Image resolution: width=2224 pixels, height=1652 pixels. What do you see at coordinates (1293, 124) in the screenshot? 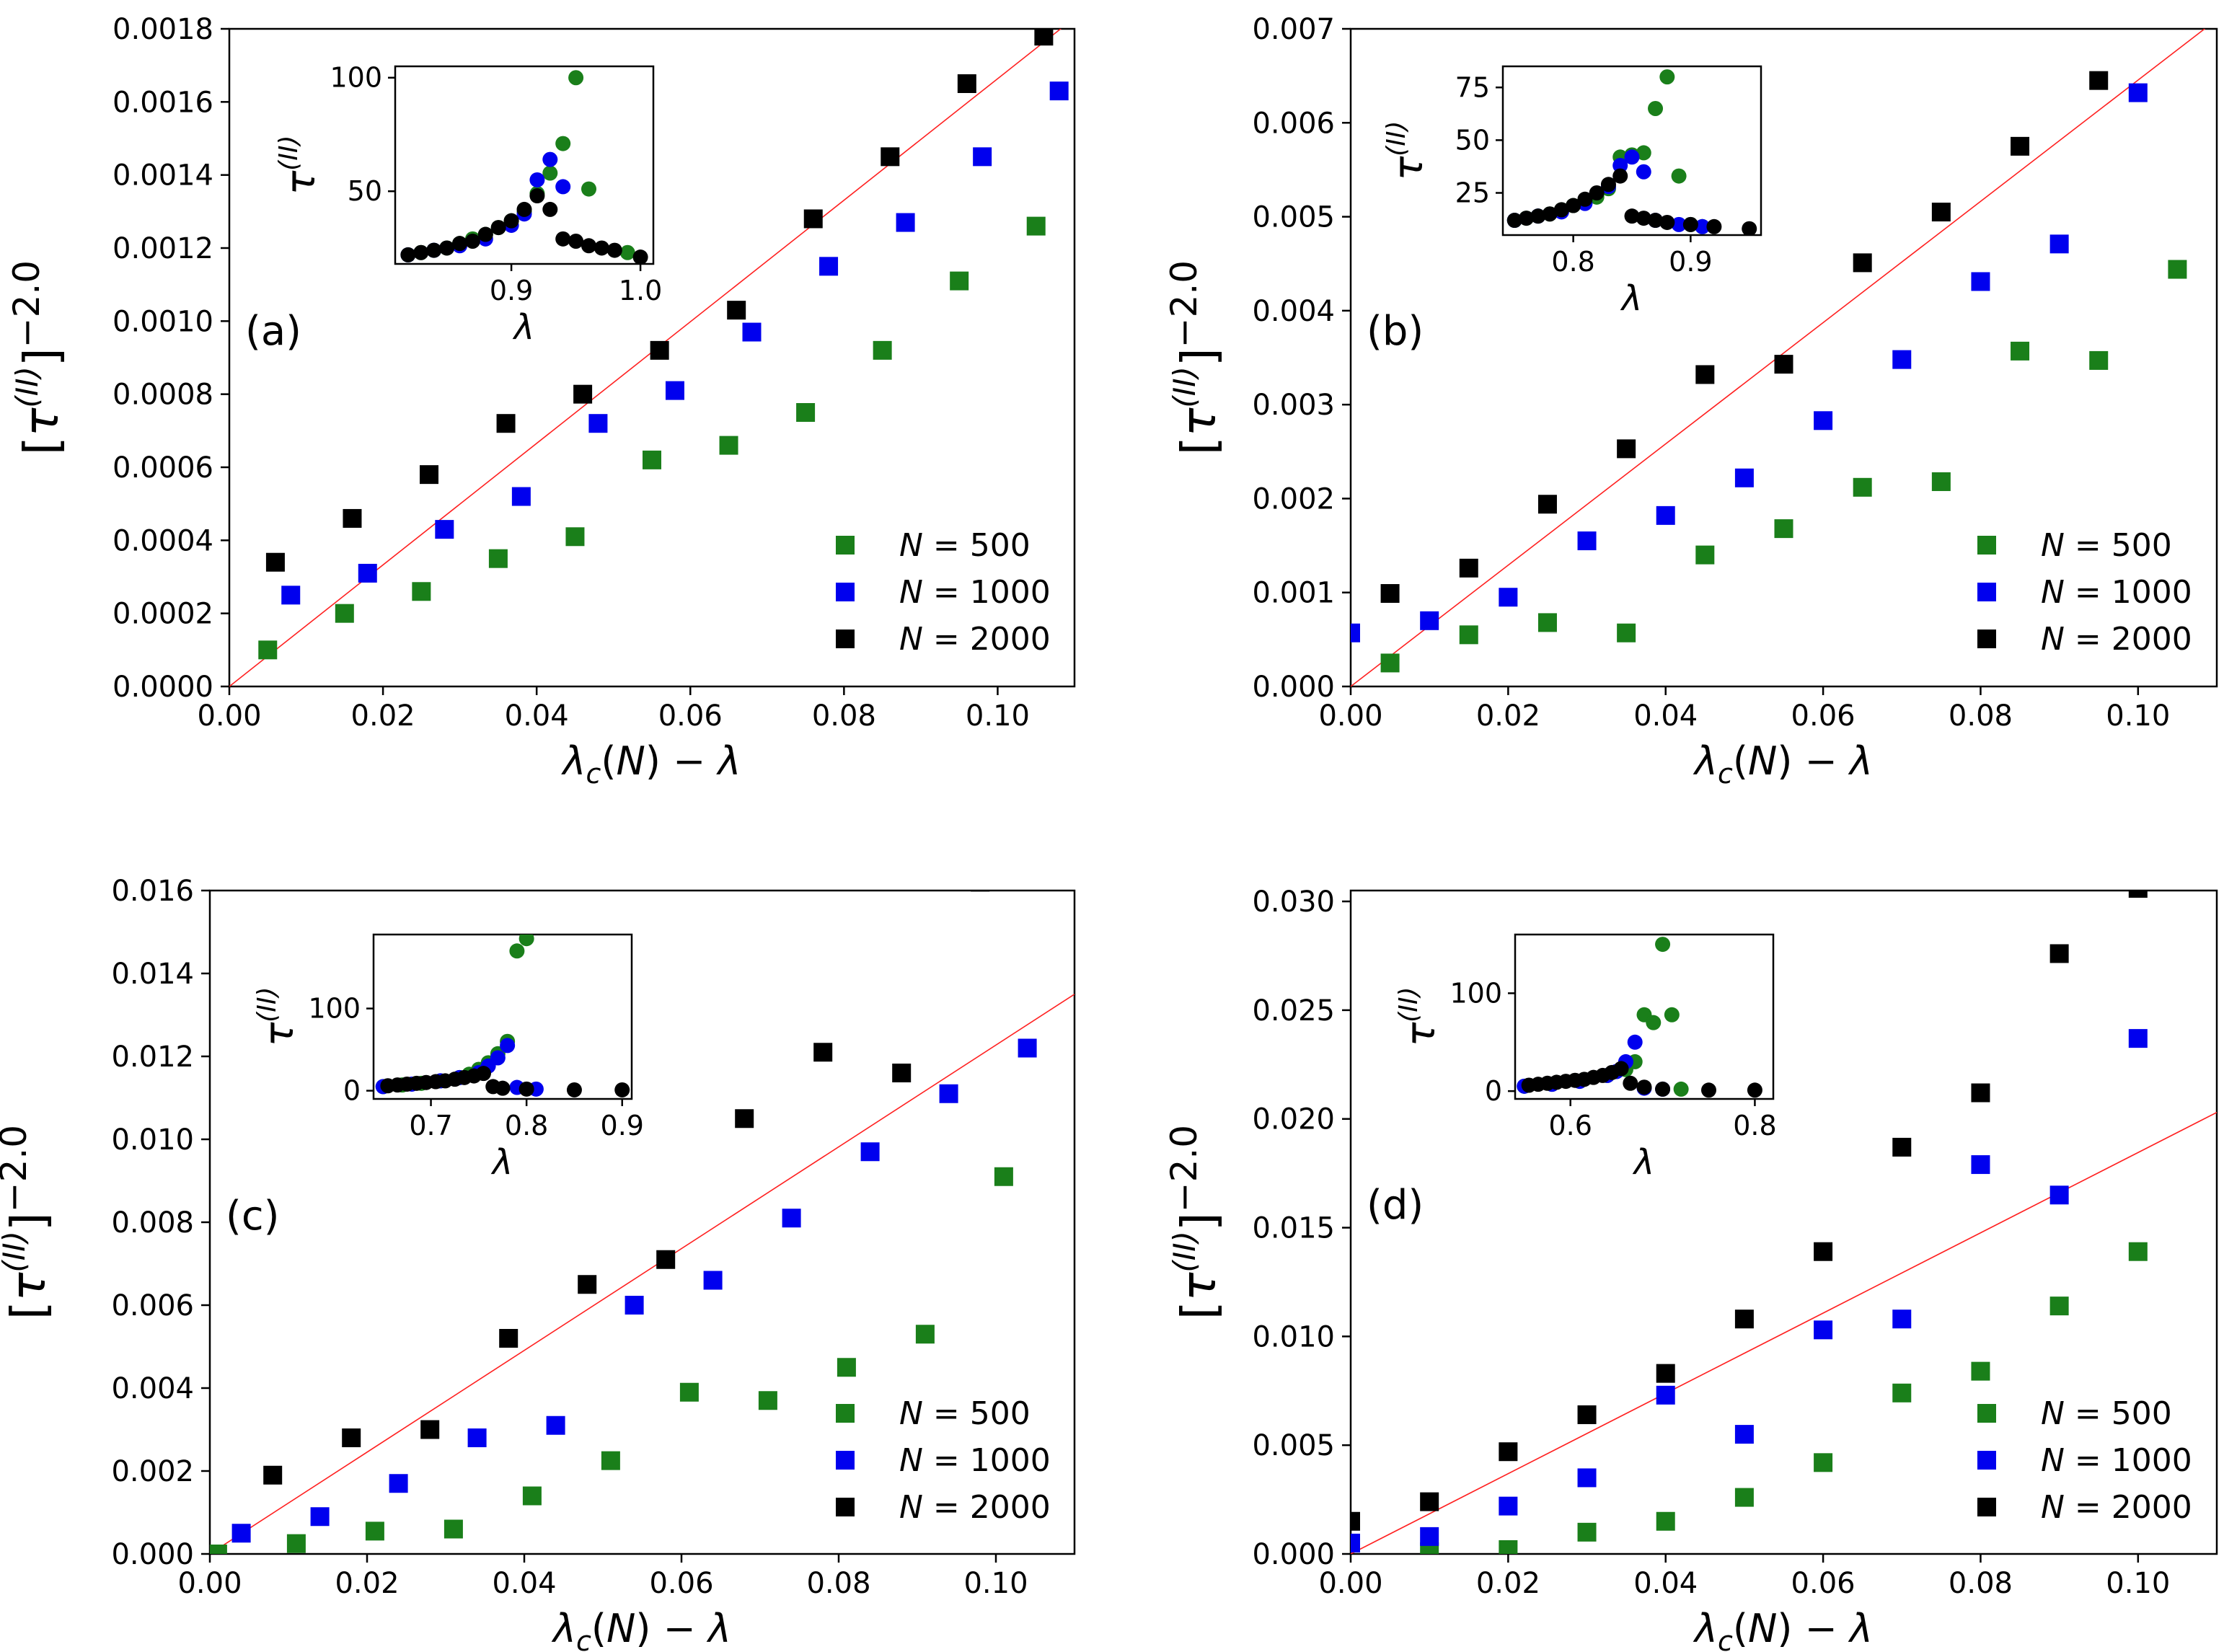
I see `y-tick-label: 0.006` at bounding box center [1293, 124].